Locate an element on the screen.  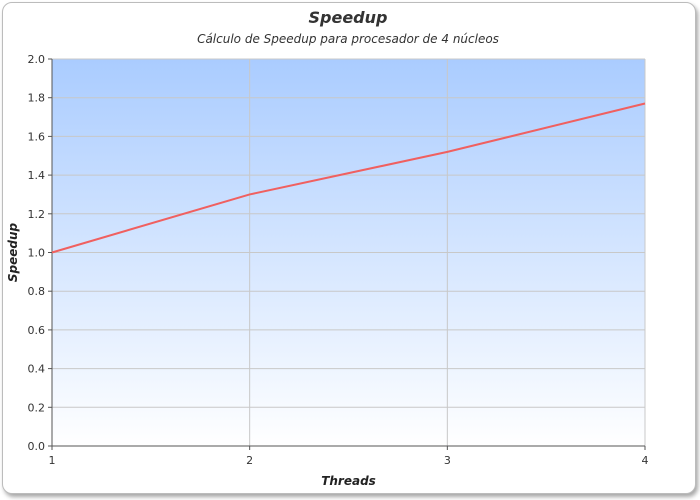
chart-title: Speedup is located at coordinates (348, 17).